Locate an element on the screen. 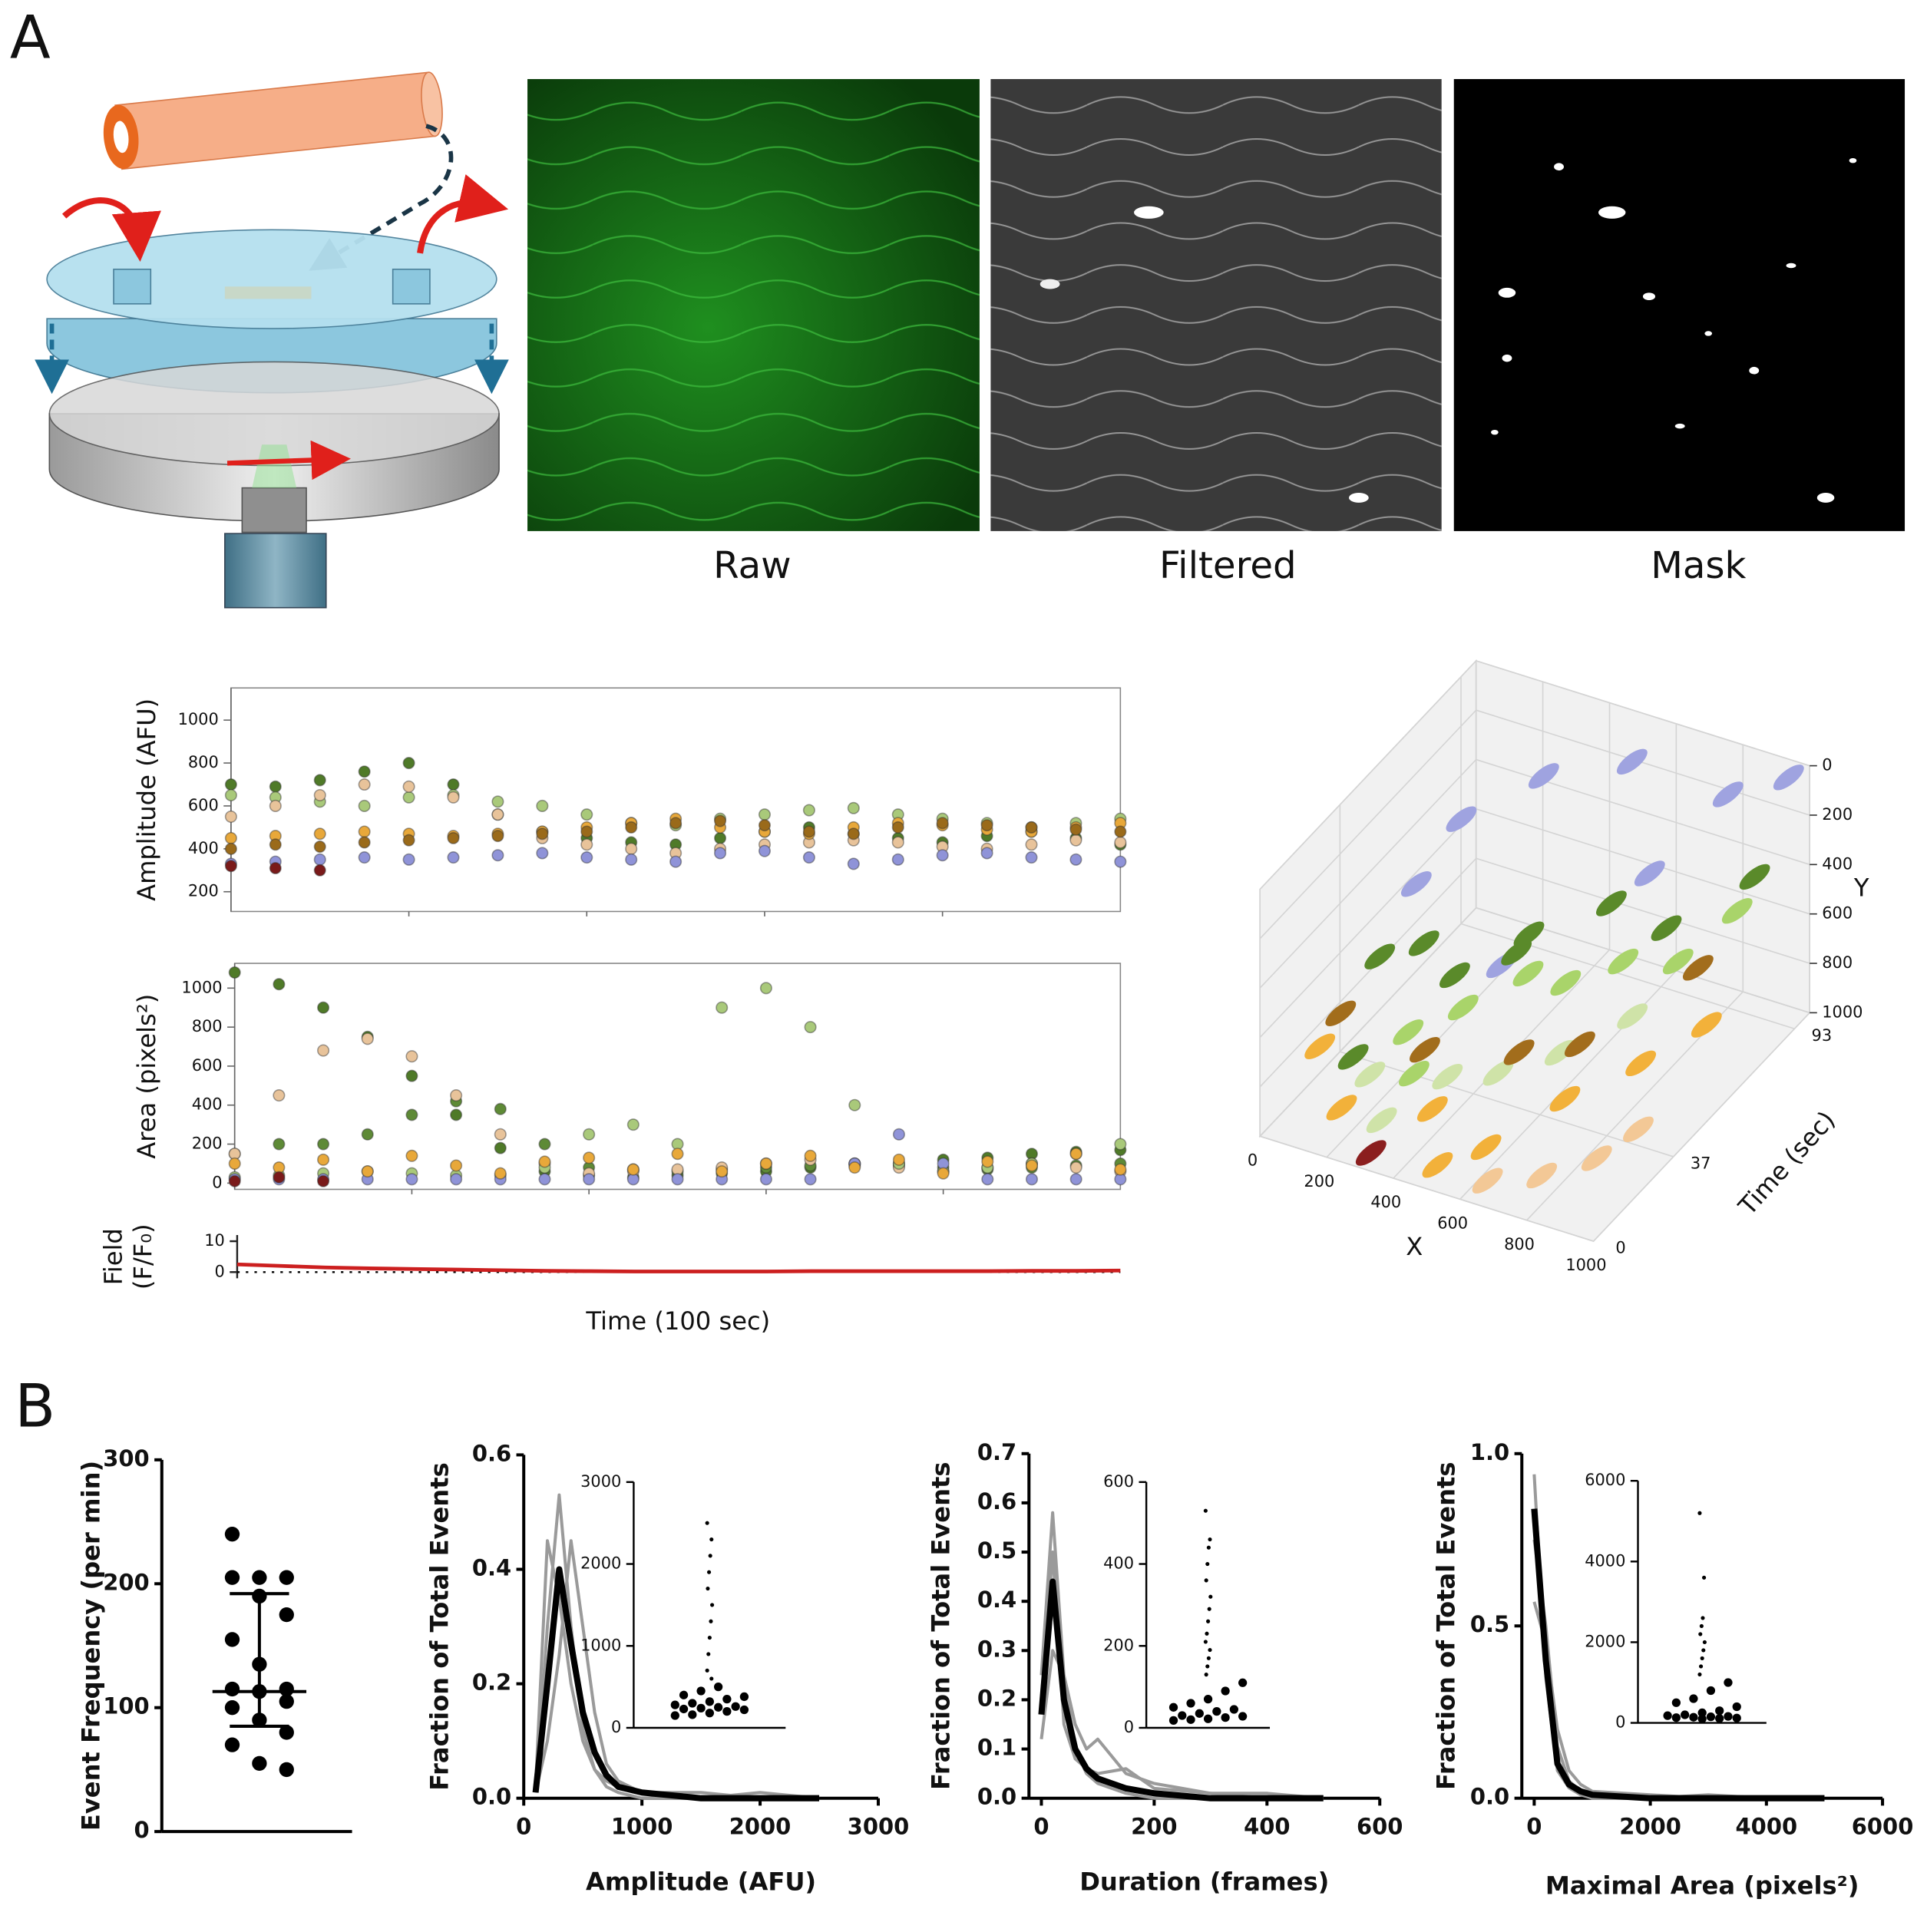  y-tick-label: 800 is located at coordinates (208, 1026).